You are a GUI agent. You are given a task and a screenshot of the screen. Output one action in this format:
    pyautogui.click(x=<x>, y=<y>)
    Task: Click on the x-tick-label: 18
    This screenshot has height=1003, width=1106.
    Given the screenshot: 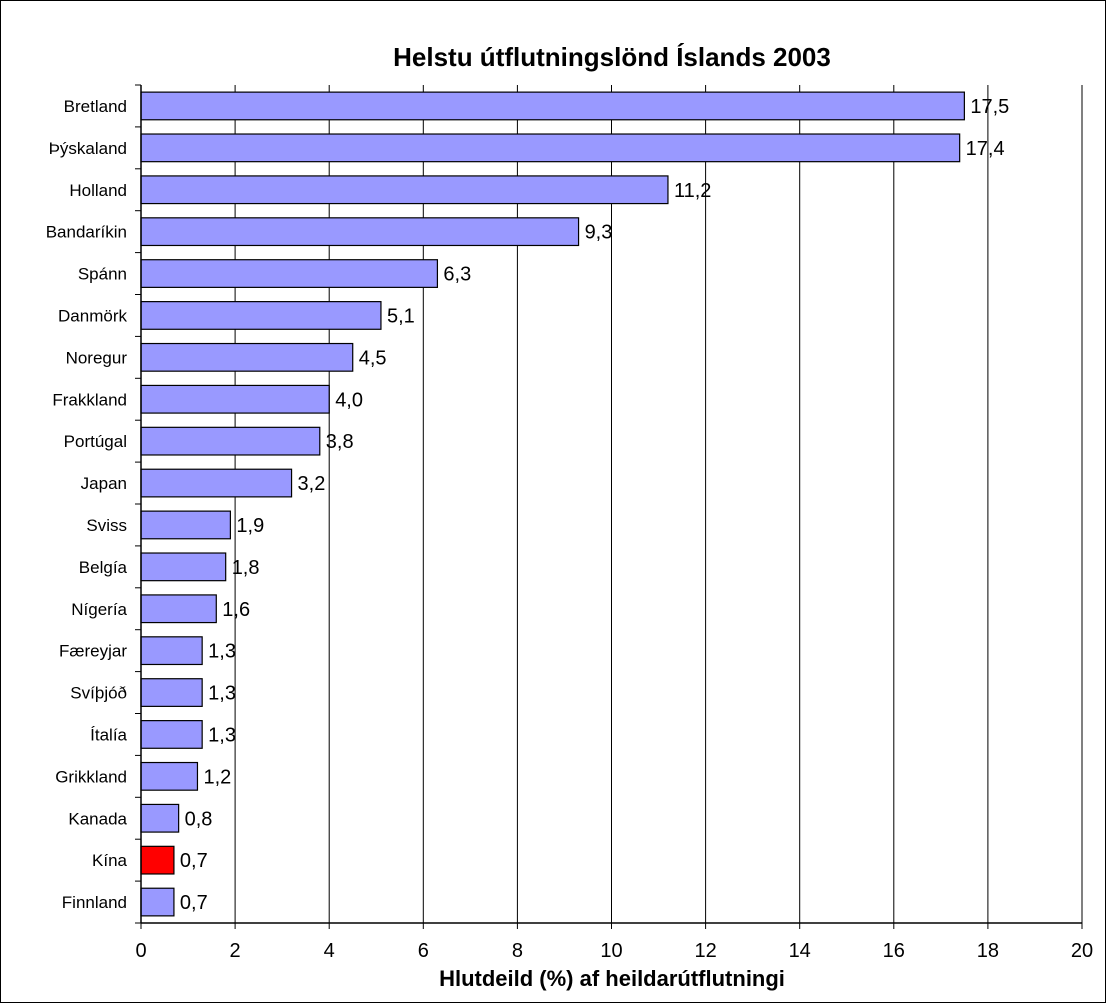 What is the action you would take?
    pyautogui.click(x=988, y=951)
    